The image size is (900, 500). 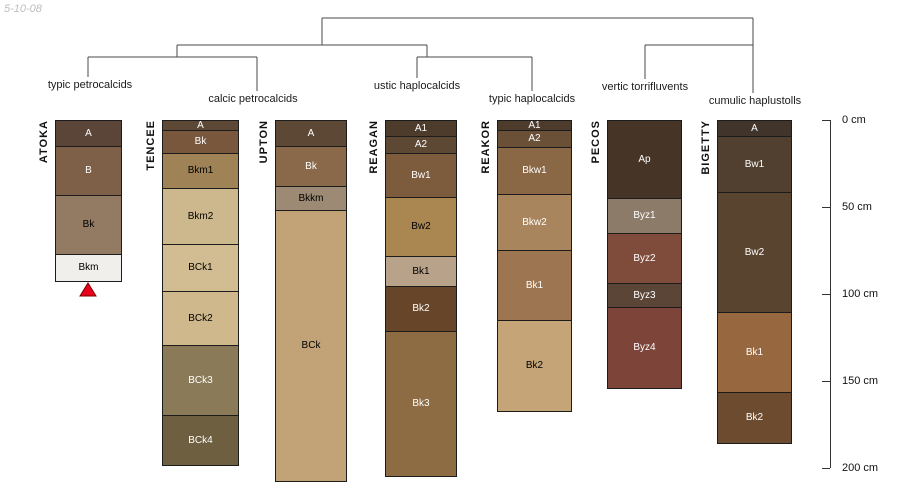 What do you see at coordinates (200, 171) in the screenshot?
I see `horizon-bkm1: Bkm1` at bounding box center [200, 171].